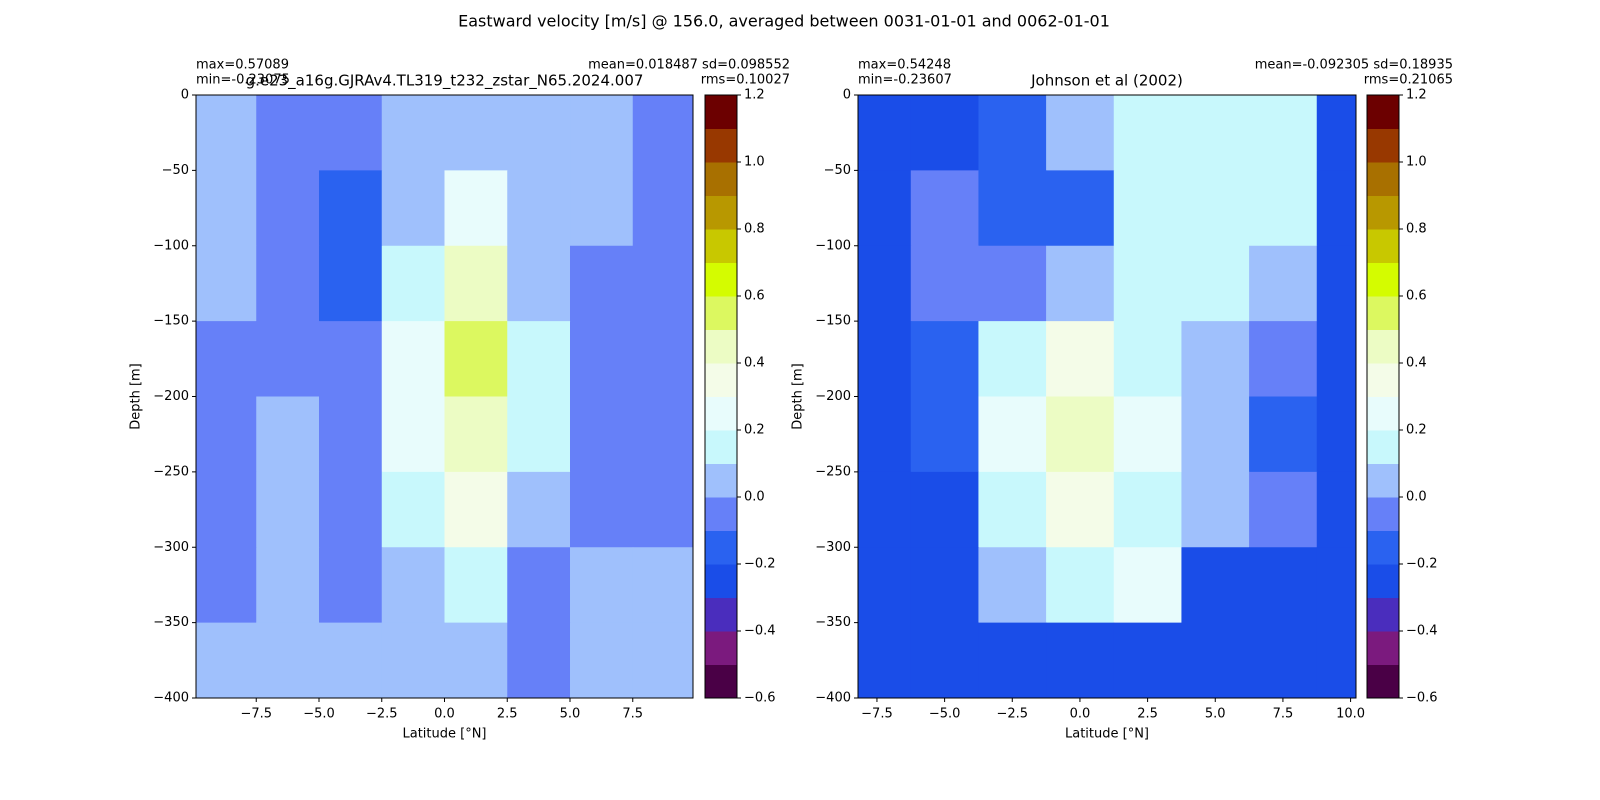 The height and width of the screenshot is (800, 1600). I want to click on x-tick-label: −7.5, so click(256, 714).